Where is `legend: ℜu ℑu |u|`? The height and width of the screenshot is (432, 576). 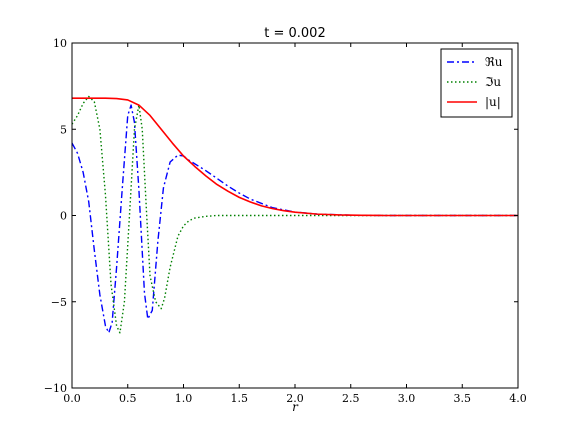 legend: ℜu ℑu |u| is located at coordinates (476, 83).